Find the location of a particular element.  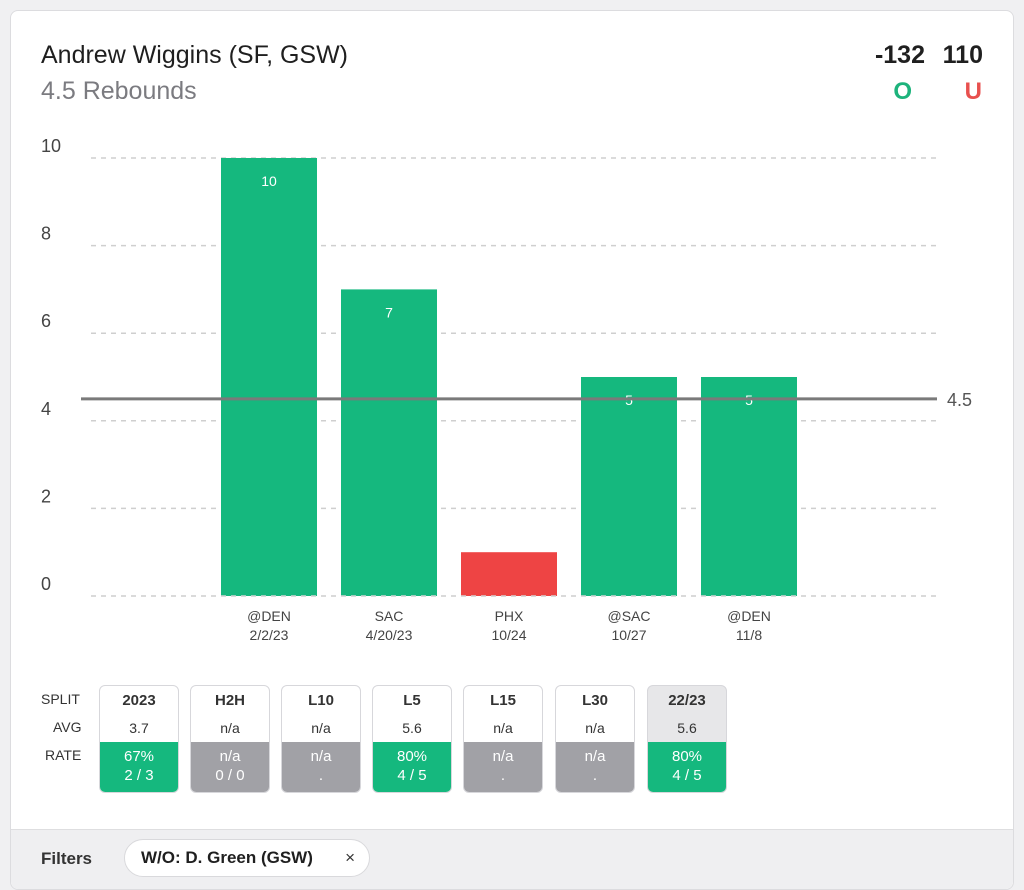

x-tick-opponent: @SAC is located at coordinates (629, 616).